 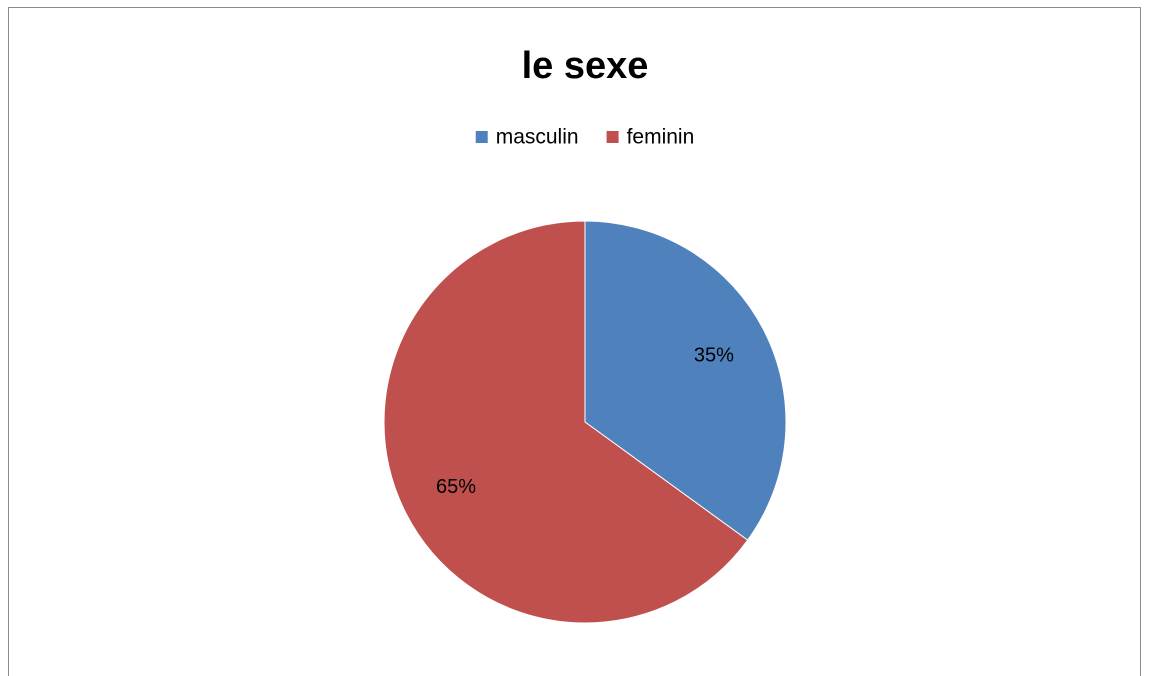 What do you see at coordinates (714, 356) in the screenshot?
I see `slice-label: 35%` at bounding box center [714, 356].